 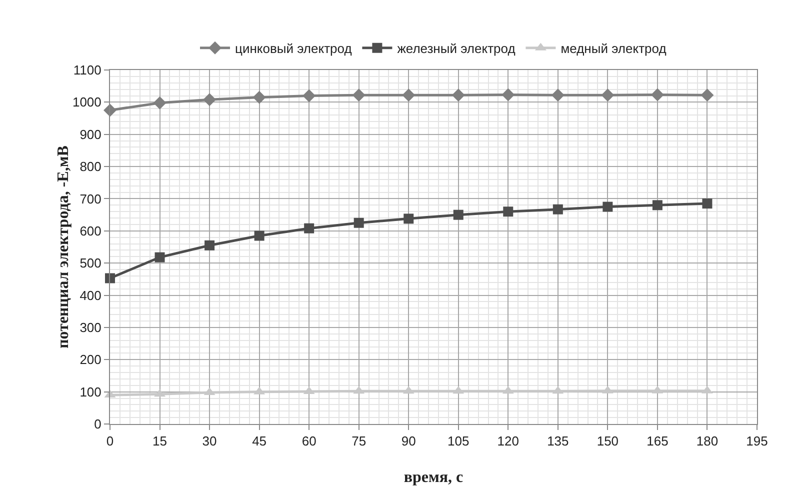 What do you see at coordinates (91, 263) in the screenshot?
I see `y-tick-label: 500` at bounding box center [91, 263].